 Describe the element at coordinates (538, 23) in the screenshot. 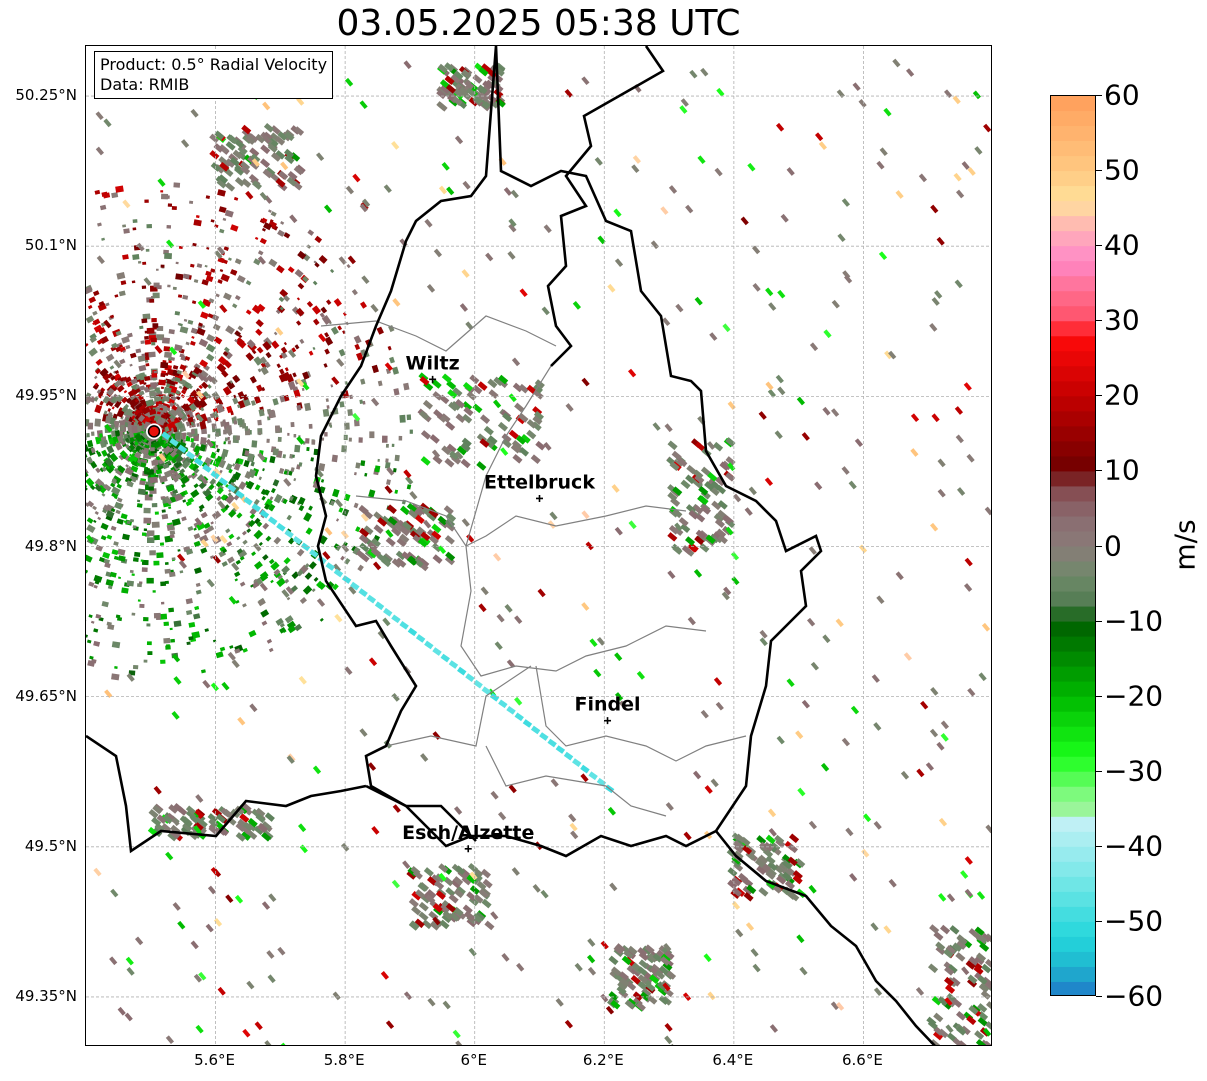

I see `chart-title: 03.05.2025 05:38 UTC` at that location.